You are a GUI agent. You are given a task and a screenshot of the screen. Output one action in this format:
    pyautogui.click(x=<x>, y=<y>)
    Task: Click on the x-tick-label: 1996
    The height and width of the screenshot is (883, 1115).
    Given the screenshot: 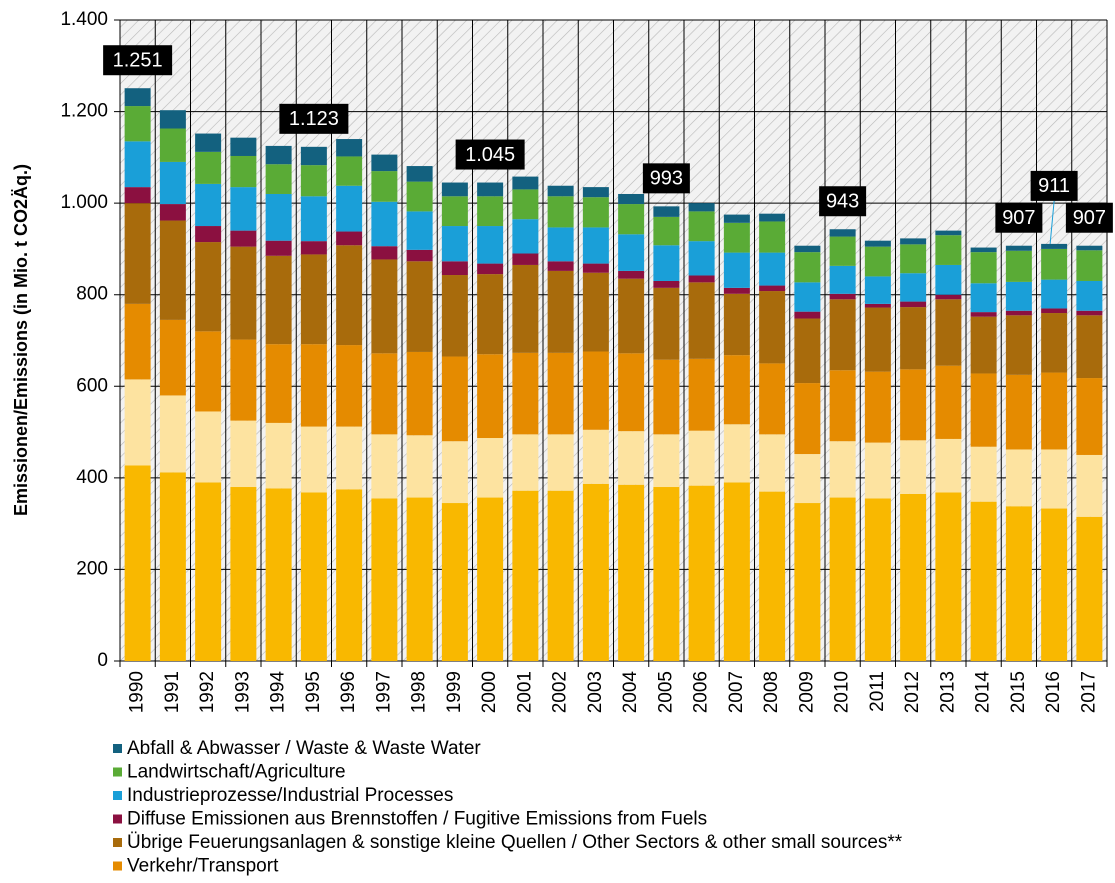 What is the action you would take?
    pyautogui.click(x=348, y=692)
    